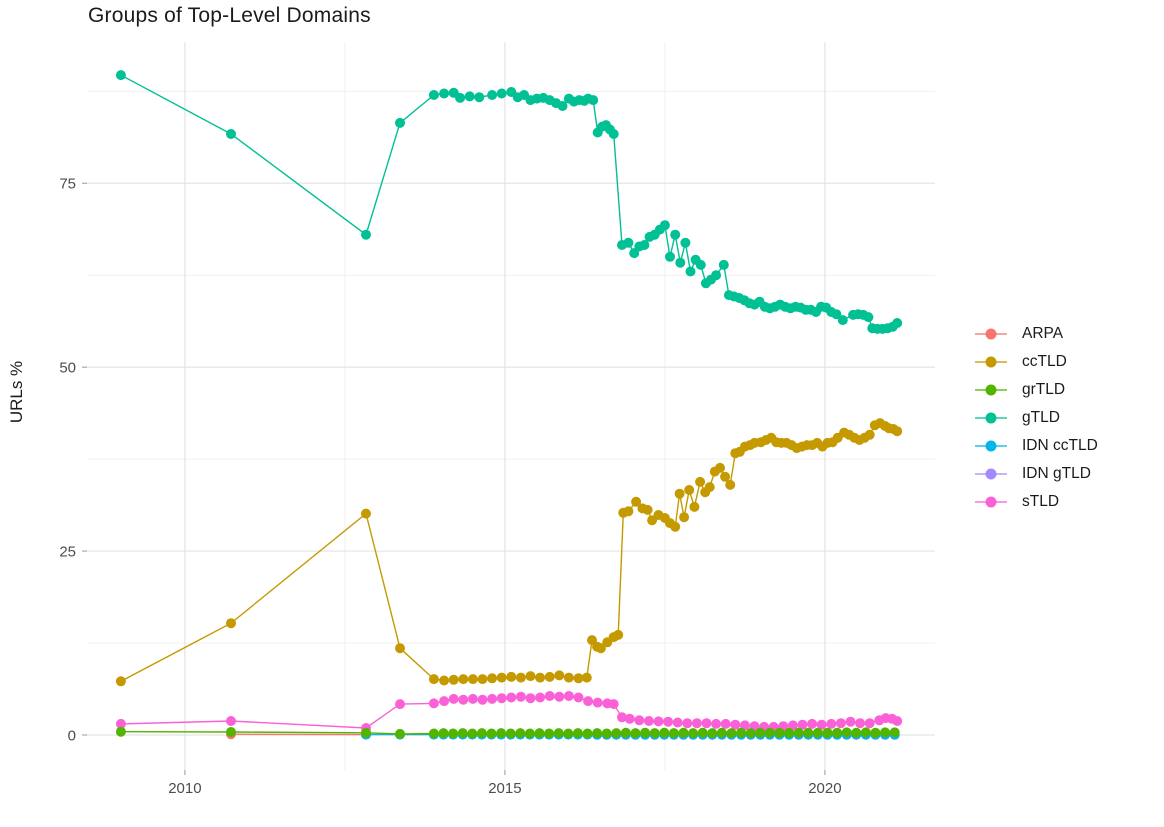 Image resolution: width=1164 pixels, height=827 pixels. Describe the element at coordinates (16, 392) in the screenshot. I see `y-axis-title: URLs %` at that location.